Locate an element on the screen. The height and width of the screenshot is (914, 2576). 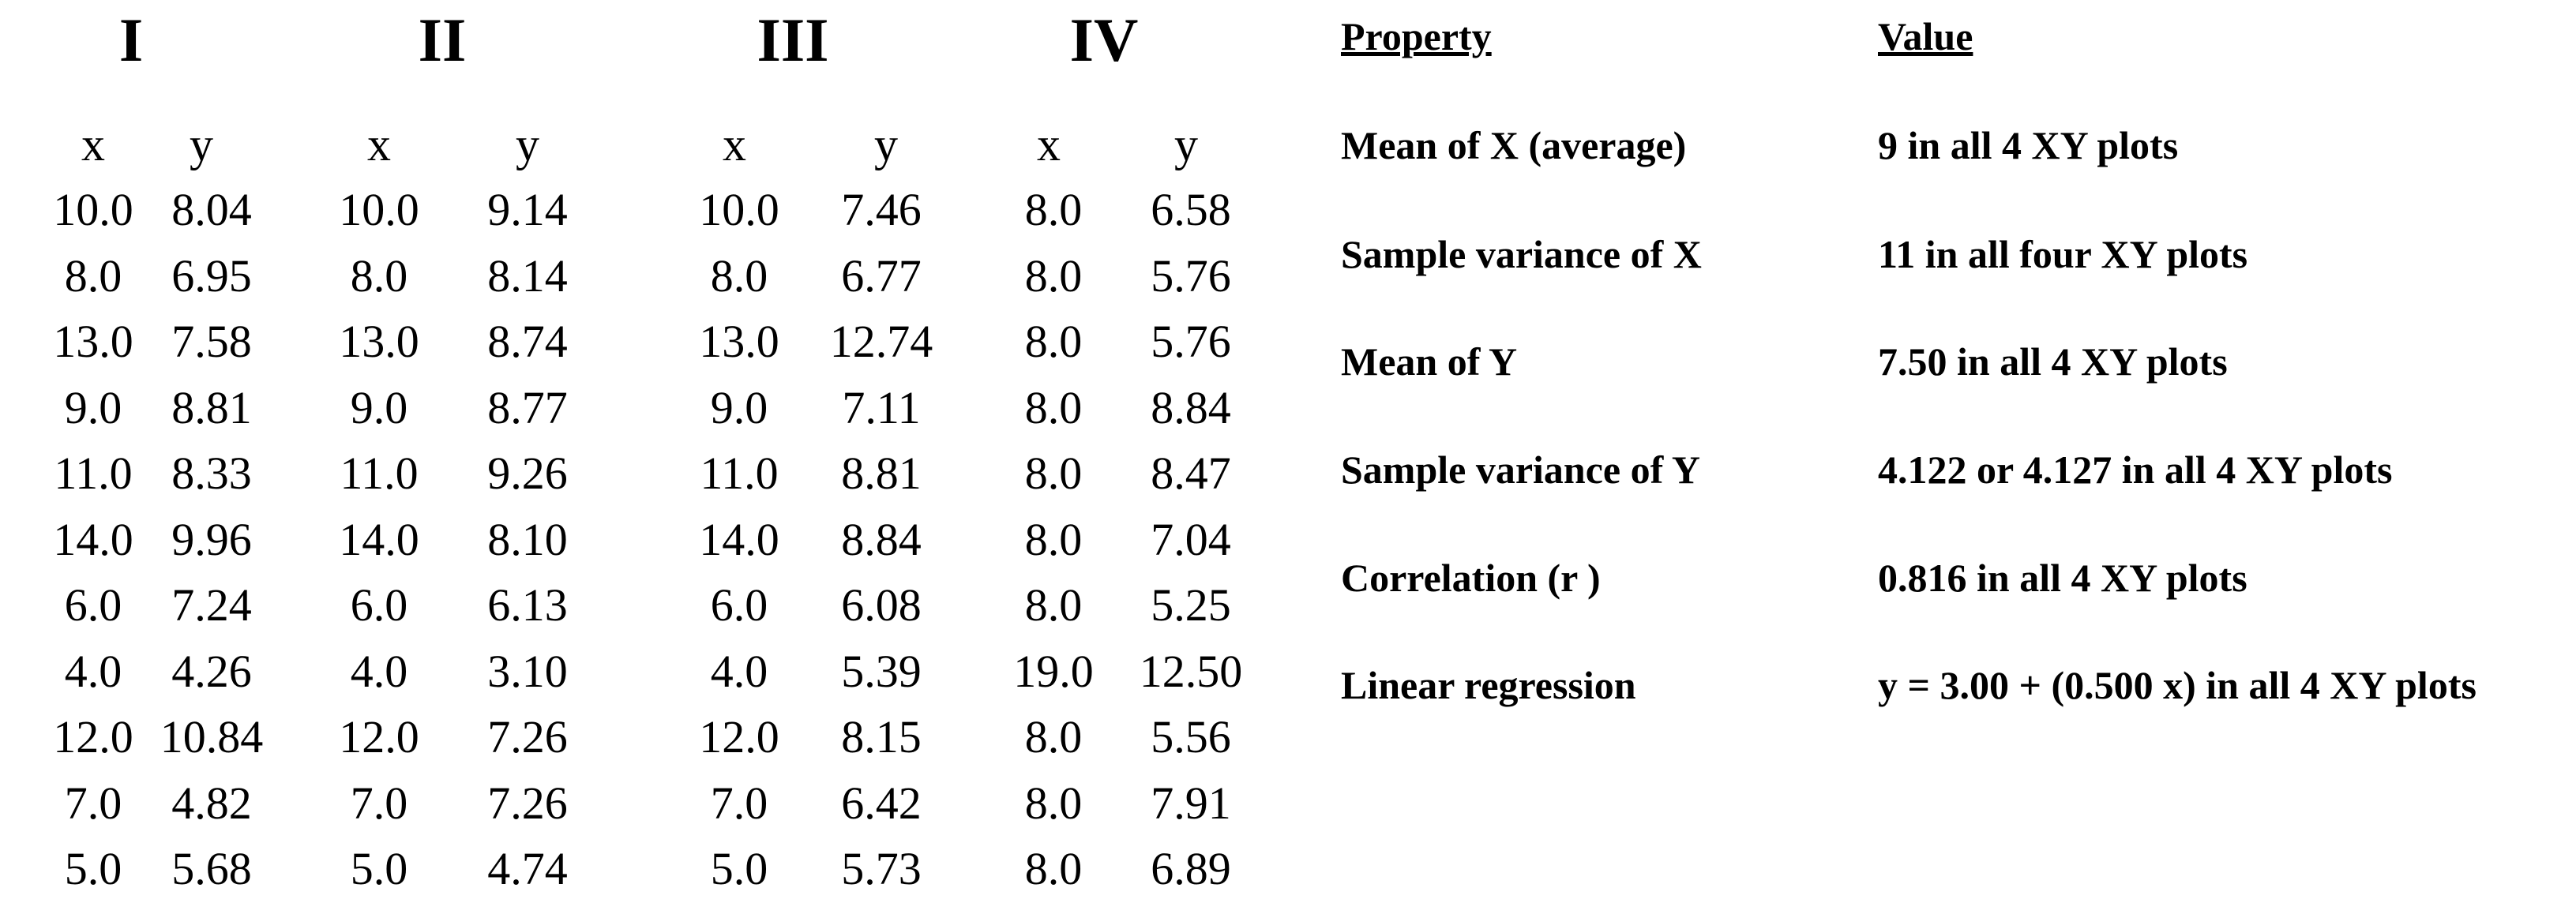
y-value-cell: 9.26 is located at coordinates (527, 473).